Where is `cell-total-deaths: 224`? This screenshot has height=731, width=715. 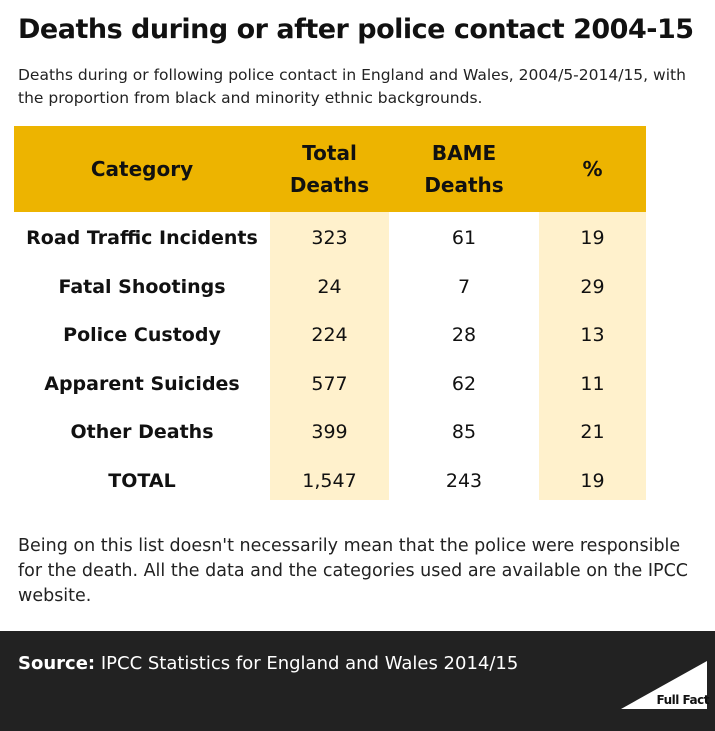 cell-total-deaths: 224 is located at coordinates (329, 335).